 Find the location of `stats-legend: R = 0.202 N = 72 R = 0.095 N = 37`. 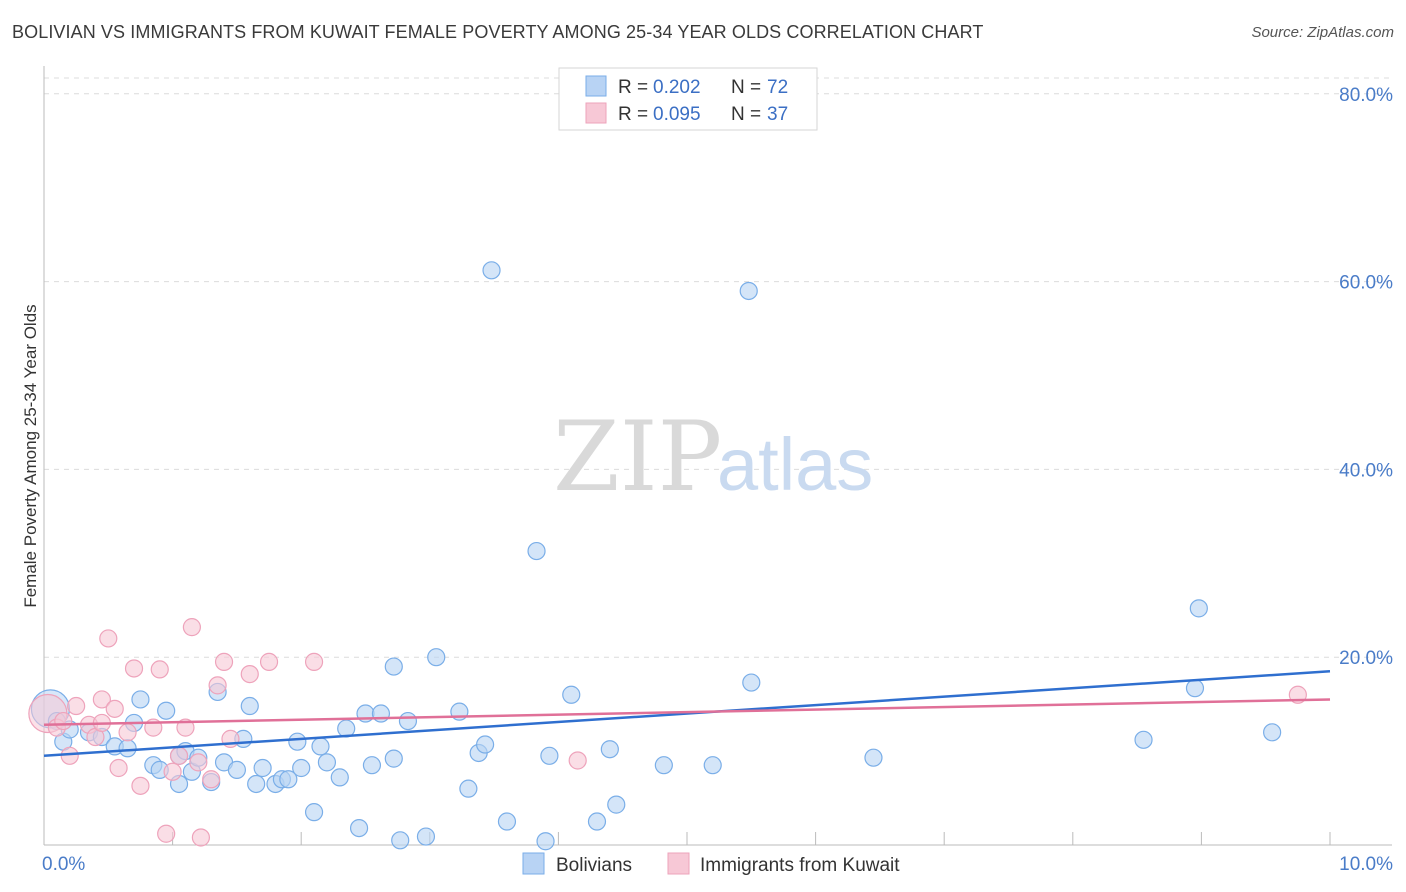

stats-legend: R = 0.202 N = 72 R = 0.095 N = 37 is located at coordinates (688, 99).